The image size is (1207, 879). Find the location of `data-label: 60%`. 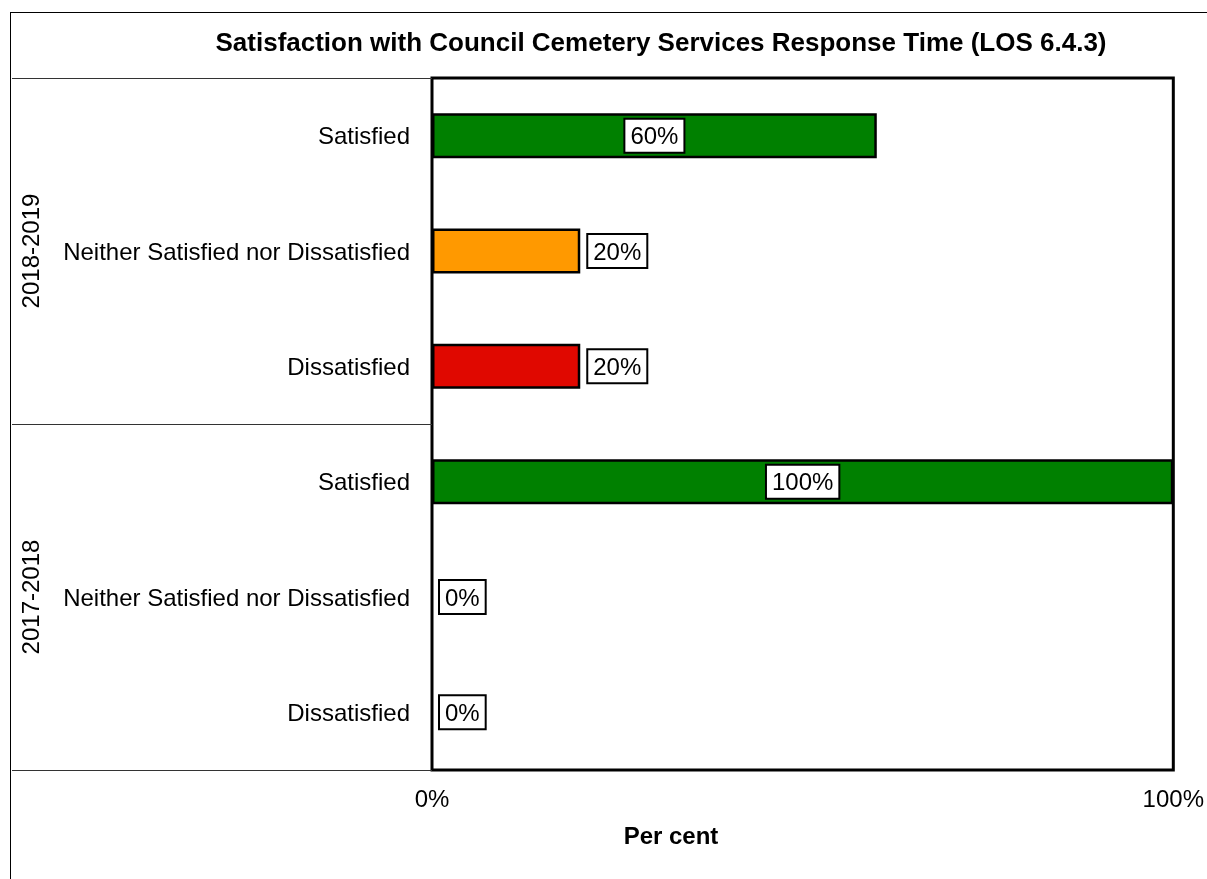

data-label: 60% is located at coordinates (654, 136).